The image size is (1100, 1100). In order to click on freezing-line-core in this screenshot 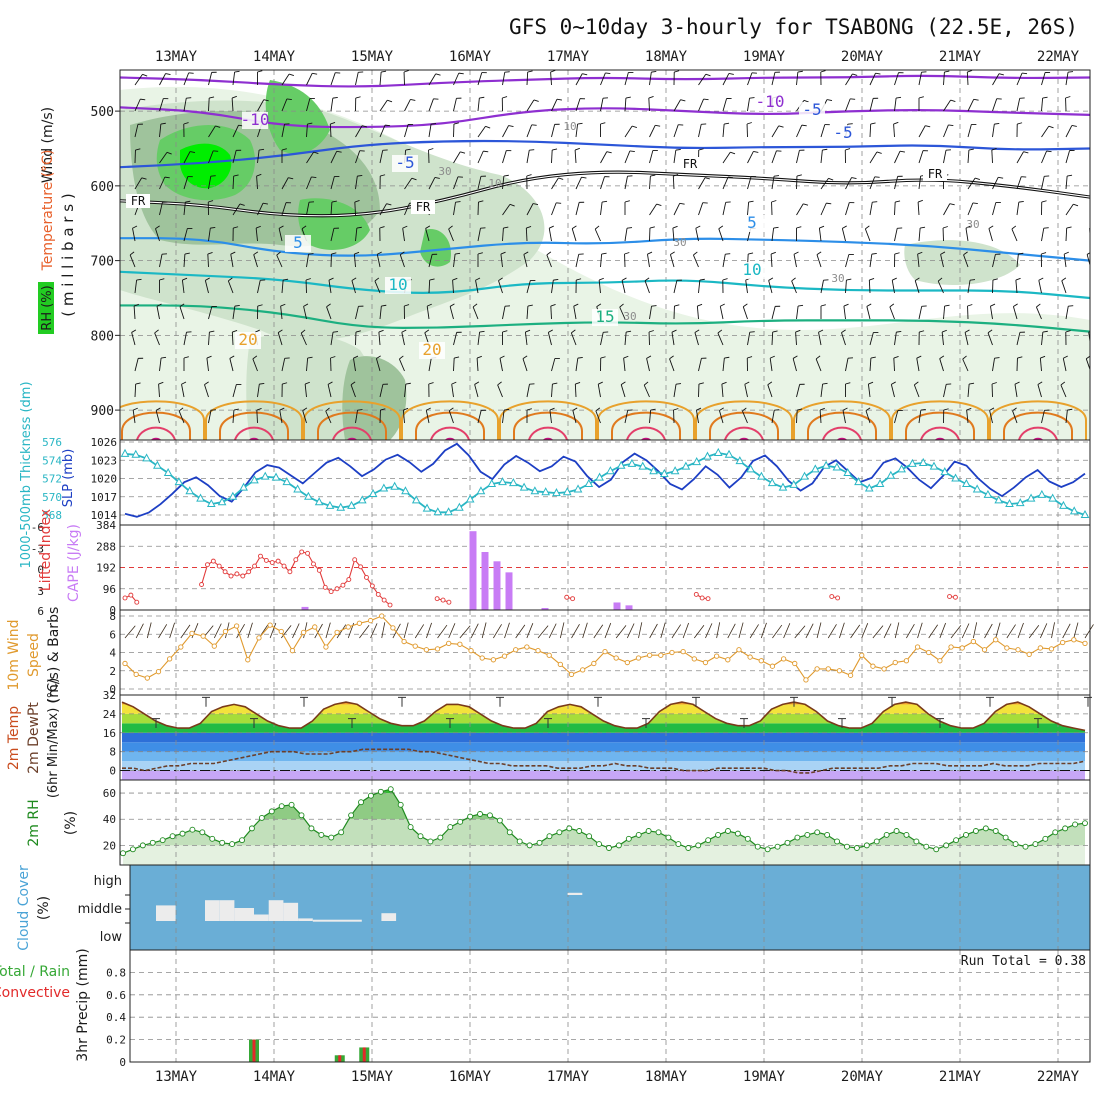, I will do `click(605, 194)`.